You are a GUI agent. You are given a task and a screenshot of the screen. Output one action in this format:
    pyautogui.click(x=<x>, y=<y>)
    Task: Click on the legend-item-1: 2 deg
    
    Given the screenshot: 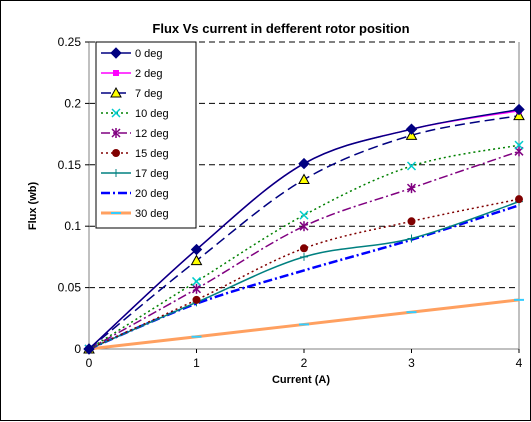 What is the action you would take?
    pyautogui.click(x=132, y=74)
    